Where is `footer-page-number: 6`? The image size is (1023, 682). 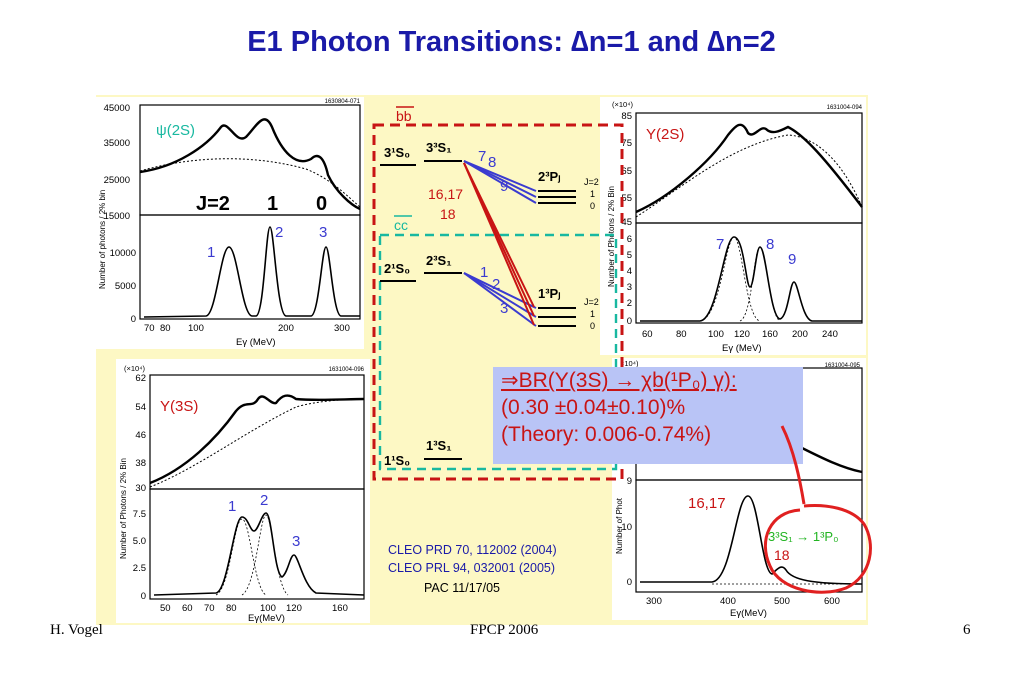 footer-page-number: 6 is located at coordinates (967, 630).